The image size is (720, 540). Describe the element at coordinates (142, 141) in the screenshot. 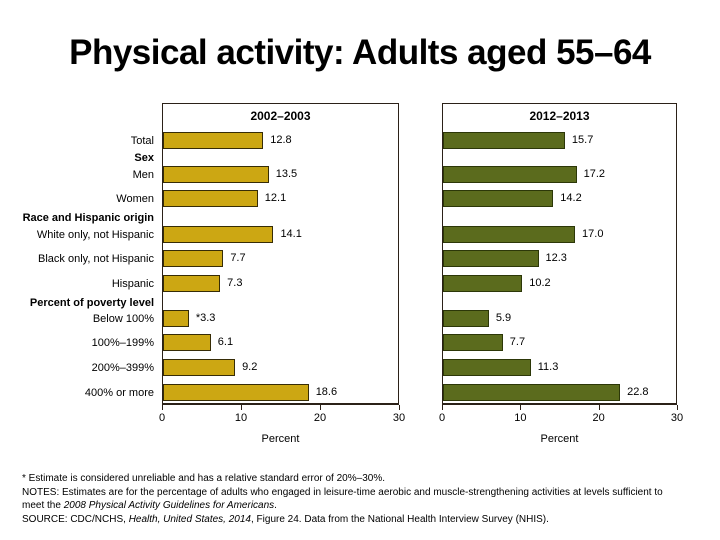

I see `category-label: Total` at that location.